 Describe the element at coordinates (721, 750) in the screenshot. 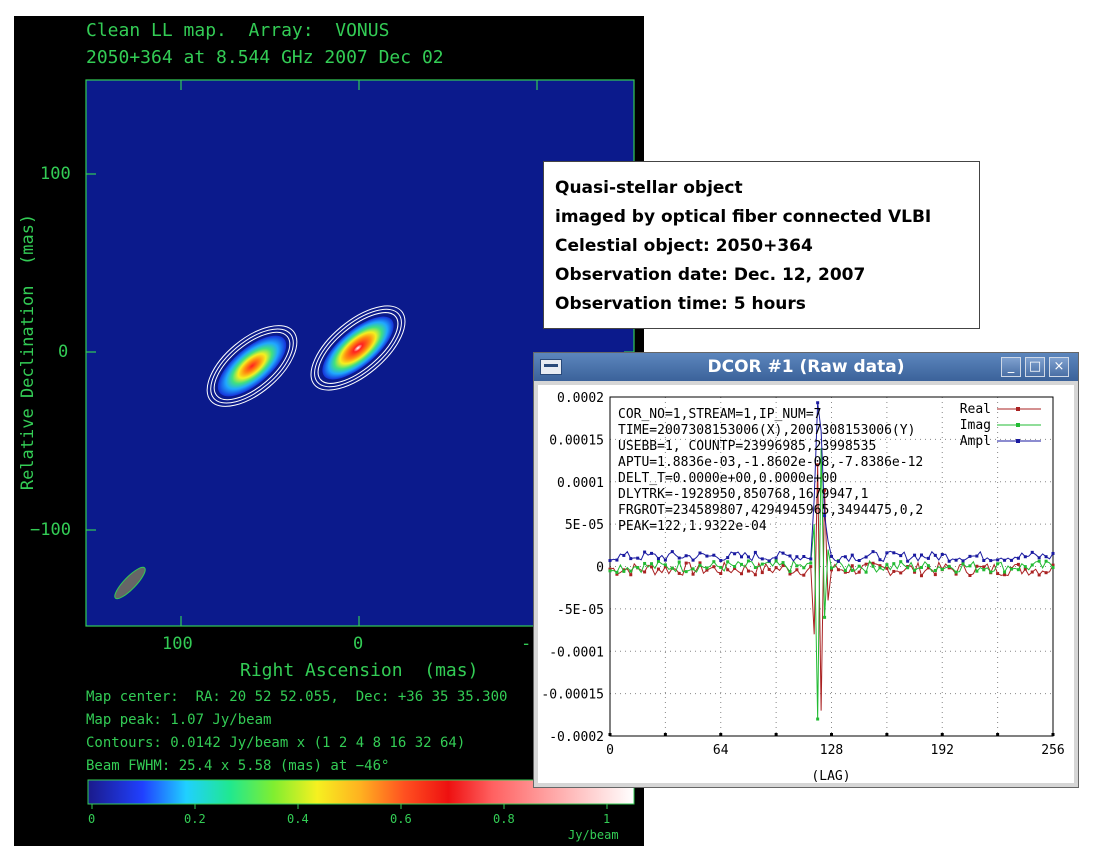

I see `x-tick-label: 64` at that location.